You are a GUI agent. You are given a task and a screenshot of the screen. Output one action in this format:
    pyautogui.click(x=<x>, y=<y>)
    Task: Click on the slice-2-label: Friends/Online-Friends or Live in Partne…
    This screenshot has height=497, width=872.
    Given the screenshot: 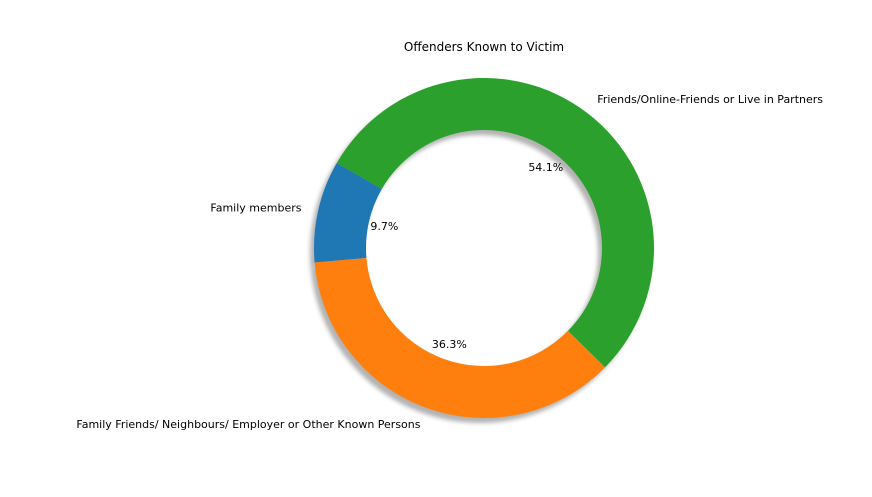 What is the action you would take?
    pyautogui.click(x=710, y=99)
    